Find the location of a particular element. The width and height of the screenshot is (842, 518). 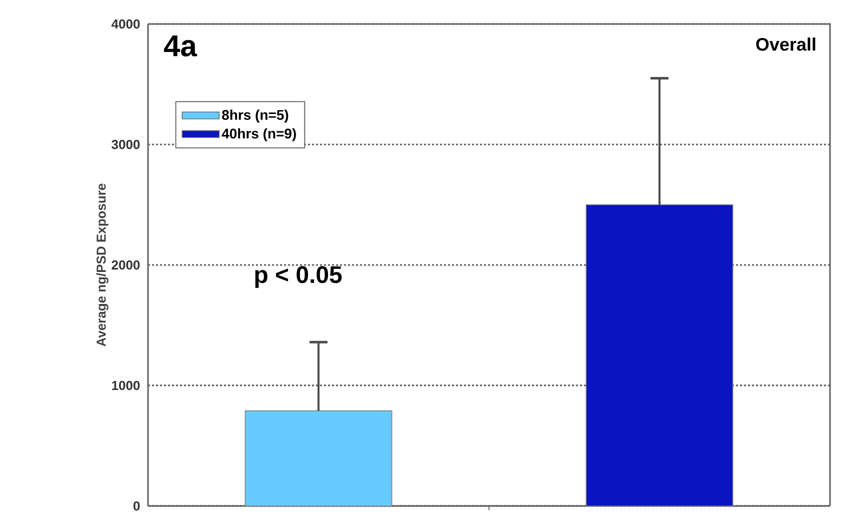

text: Overall is located at coordinates (786, 44).